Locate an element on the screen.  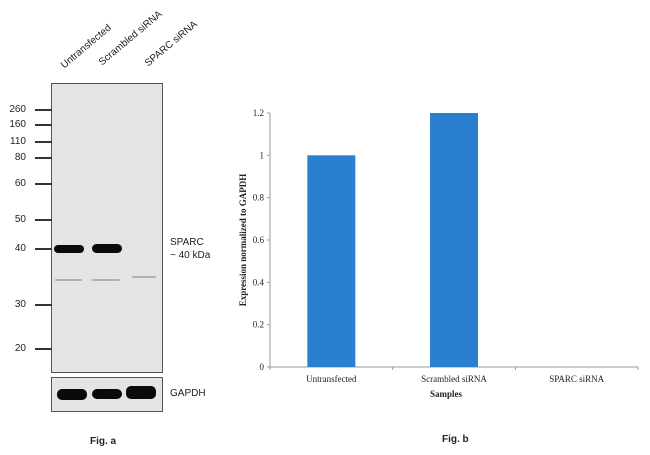
loading-control-label: GAPDH is located at coordinates (188, 393).